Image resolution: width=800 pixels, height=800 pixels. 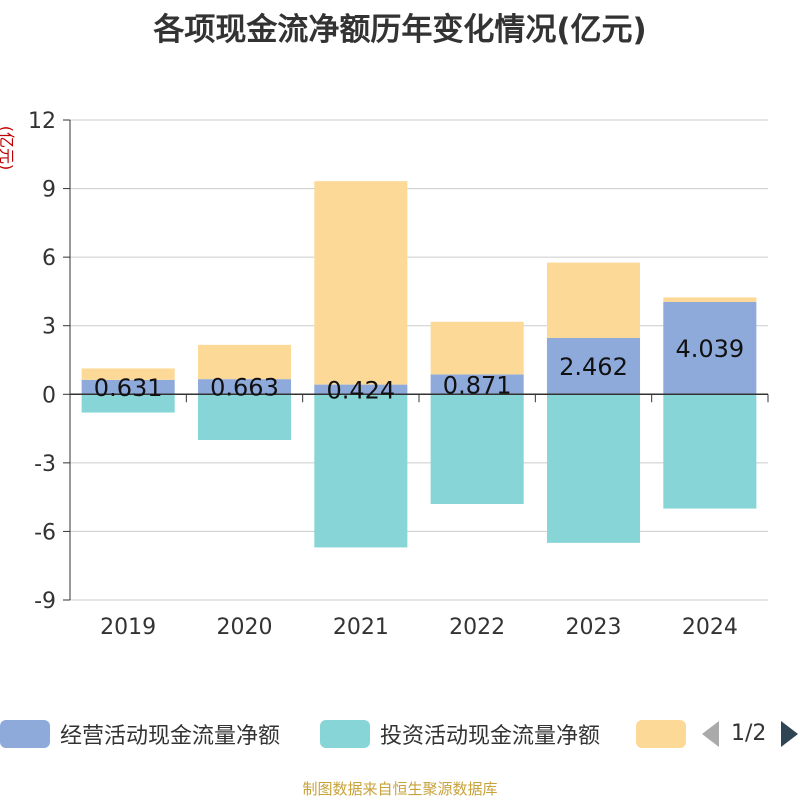 I want to click on data-label: 0.631, so click(x=128, y=388).